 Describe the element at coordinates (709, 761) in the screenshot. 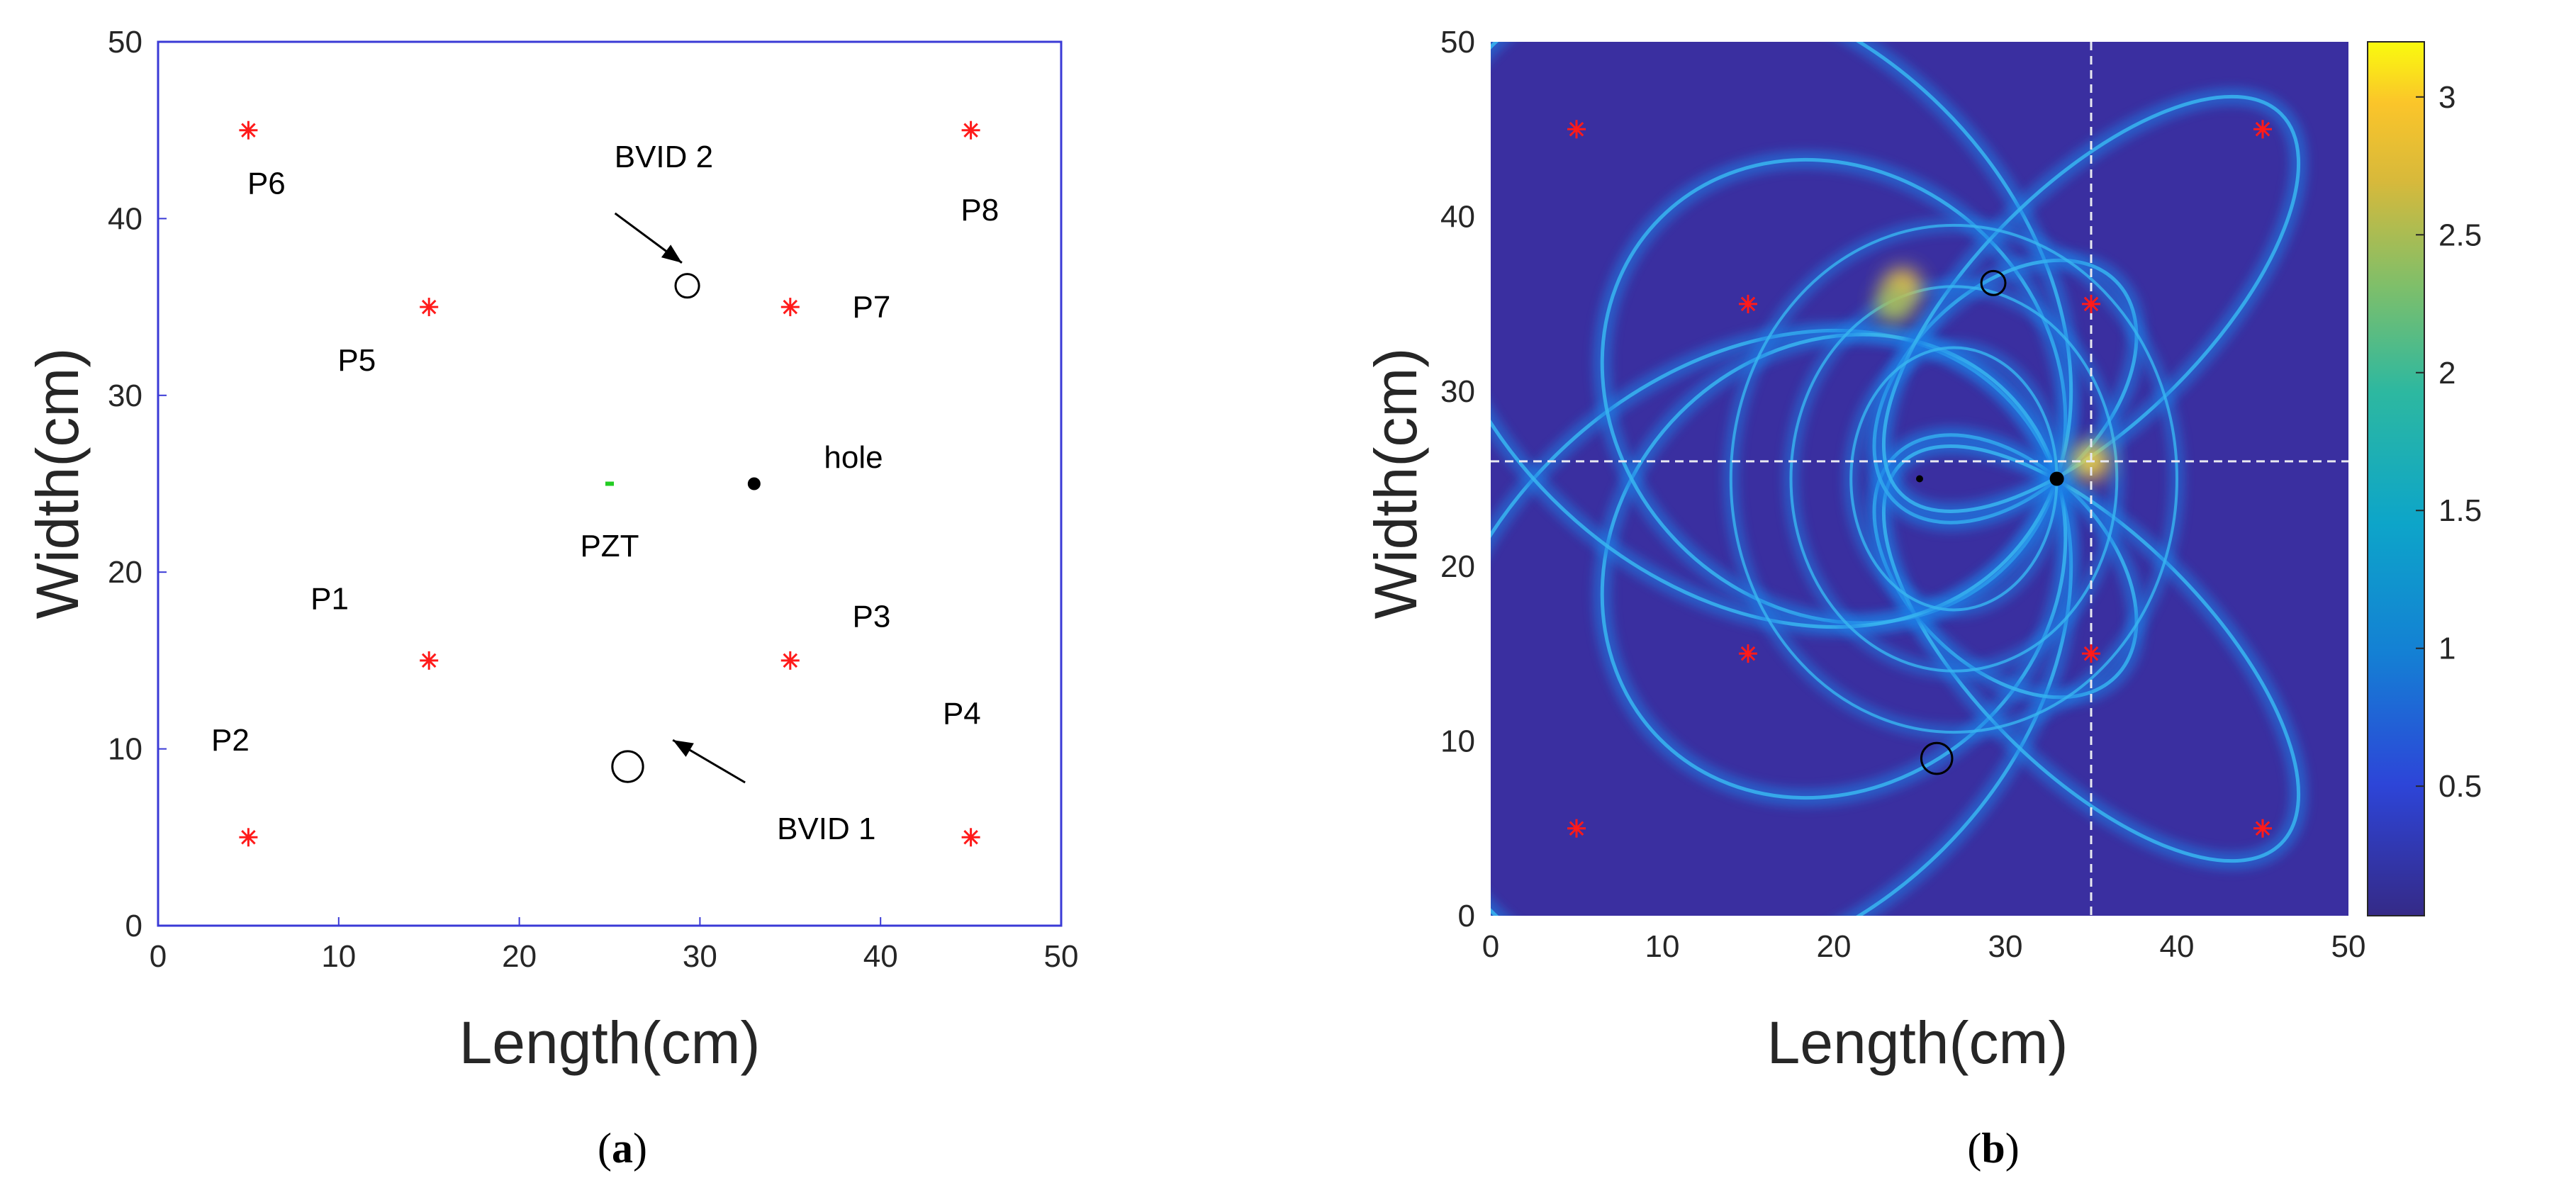

I see `bvid-1-arrow` at that location.